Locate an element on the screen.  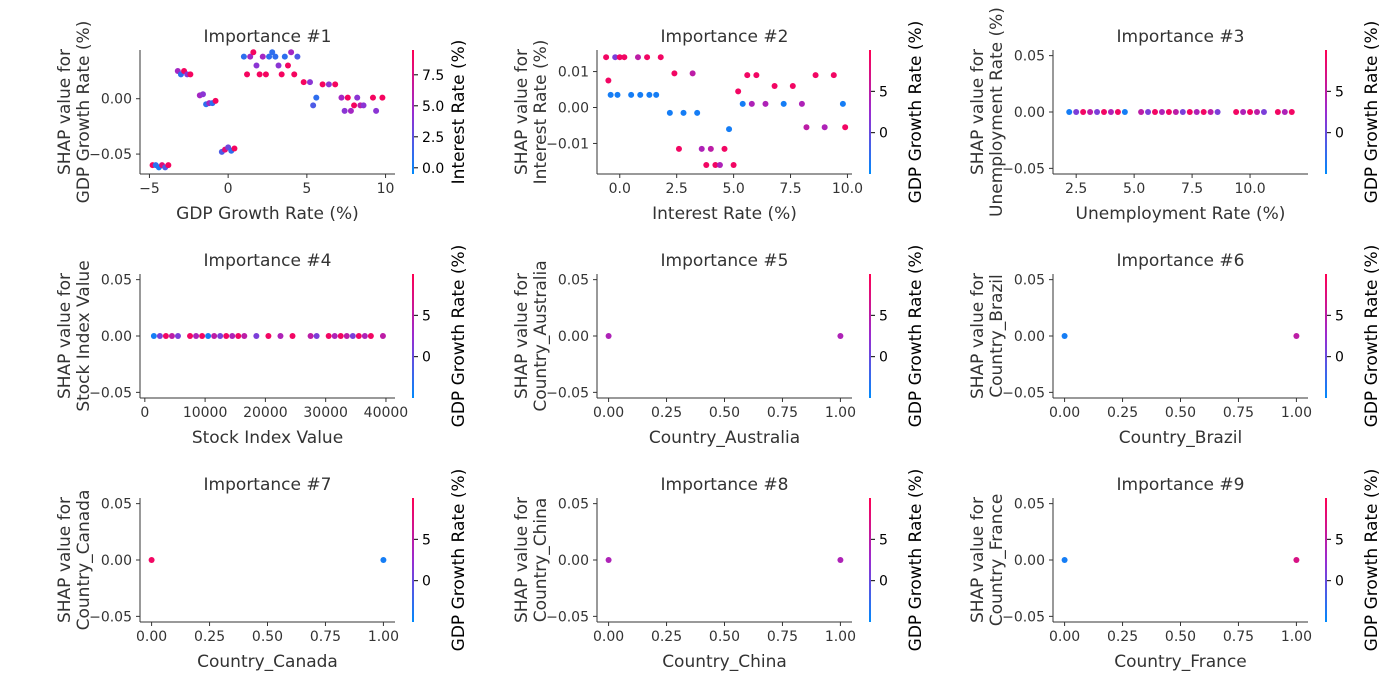
chart-title: Importance #7 is located at coordinates (268, 485).